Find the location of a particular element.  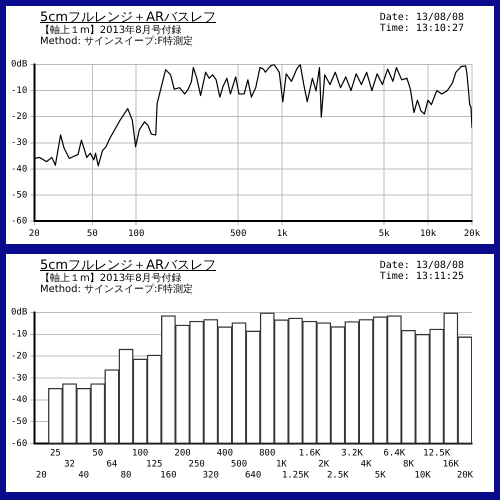

x-tick-label: 3.2K is located at coordinates (352, 453).